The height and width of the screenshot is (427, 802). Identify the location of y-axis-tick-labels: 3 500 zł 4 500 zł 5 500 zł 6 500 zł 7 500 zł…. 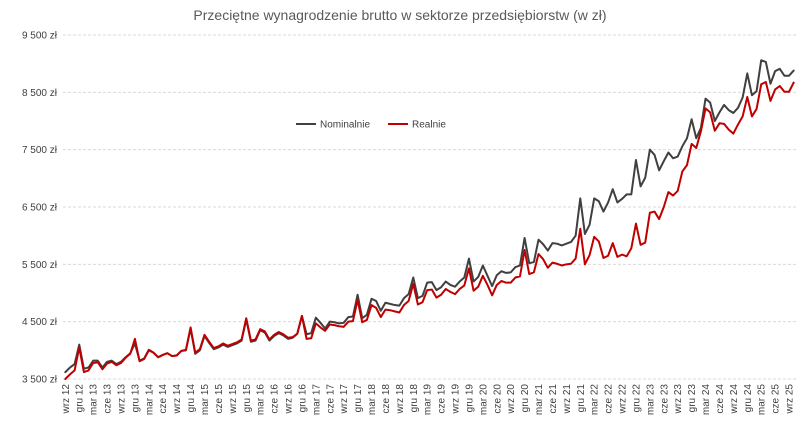
(40, 208).